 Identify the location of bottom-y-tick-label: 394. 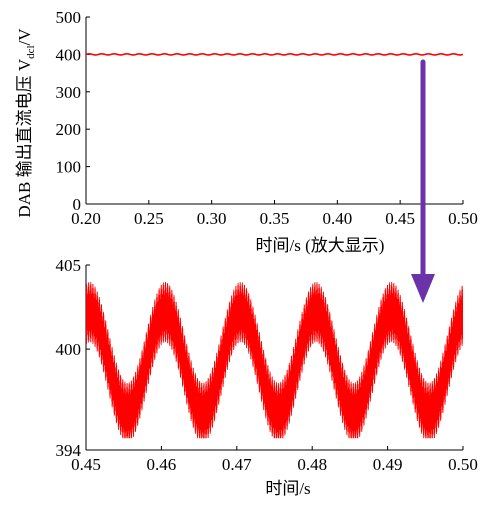
(69, 450).